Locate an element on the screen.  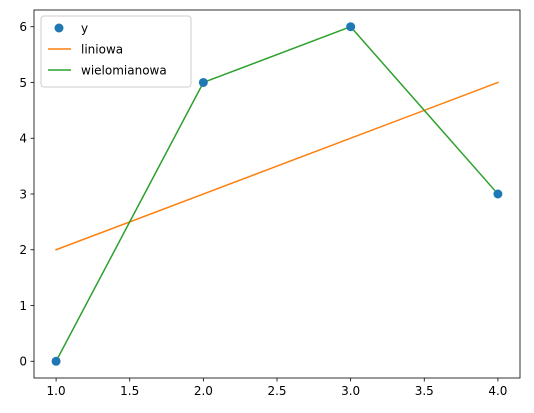
y-tick-label: 3 is located at coordinates (23, 194).